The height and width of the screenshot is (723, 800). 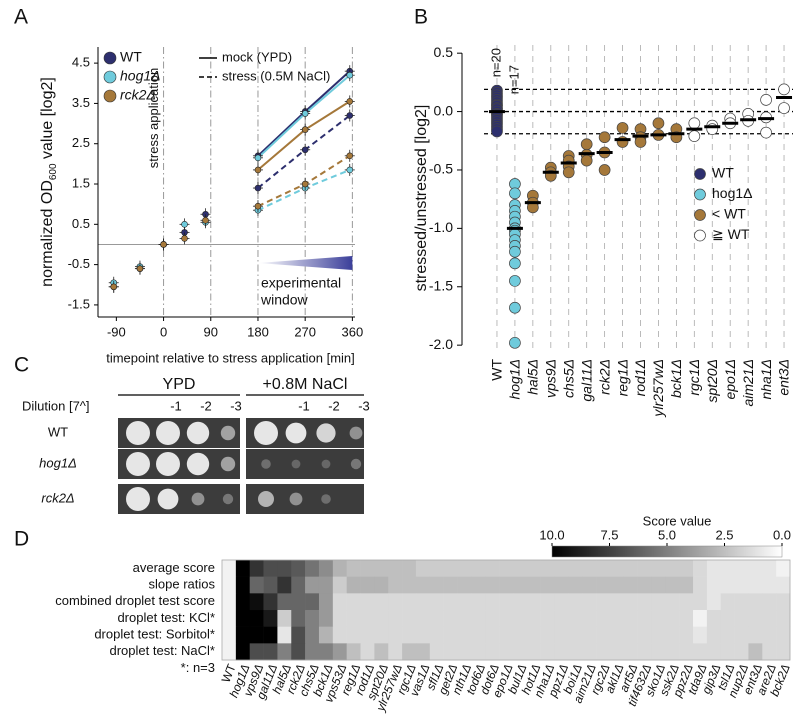 I want to click on colorbar-tick-label: 10.0, so click(x=551, y=534).